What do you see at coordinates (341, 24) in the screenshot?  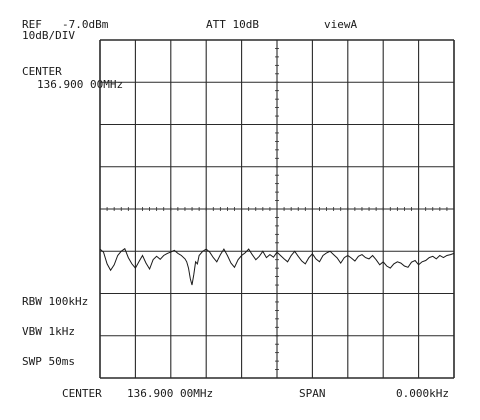 I see `view-mode-readout: viewA` at bounding box center [341, 24].